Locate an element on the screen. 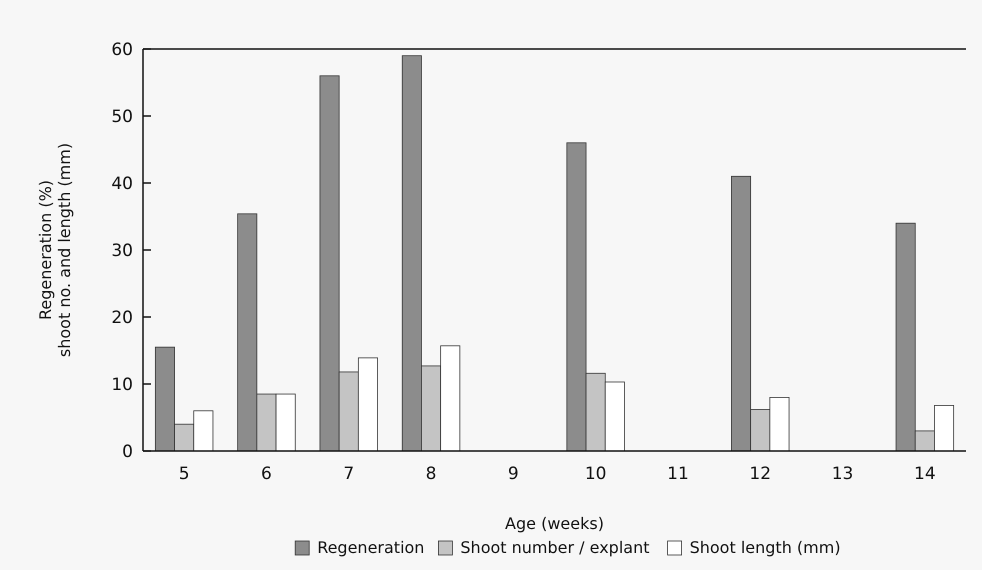 The image size is (982, 570). y-tick-label: 10 is located at coordinates (122, 384).